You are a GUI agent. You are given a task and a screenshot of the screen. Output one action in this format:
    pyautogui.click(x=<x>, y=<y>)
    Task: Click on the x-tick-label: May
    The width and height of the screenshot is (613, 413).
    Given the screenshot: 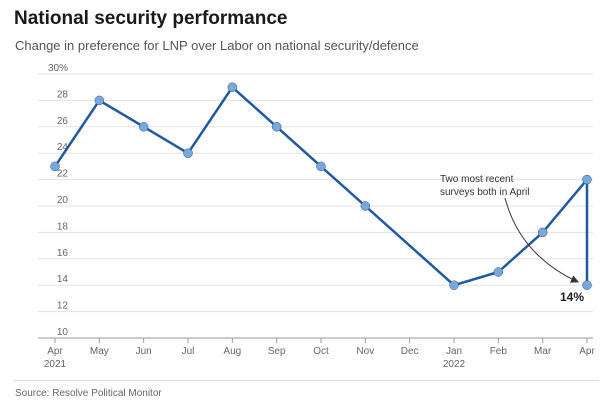 What is the action you would take?
    pyautogui.click(x=99, y=351)
    